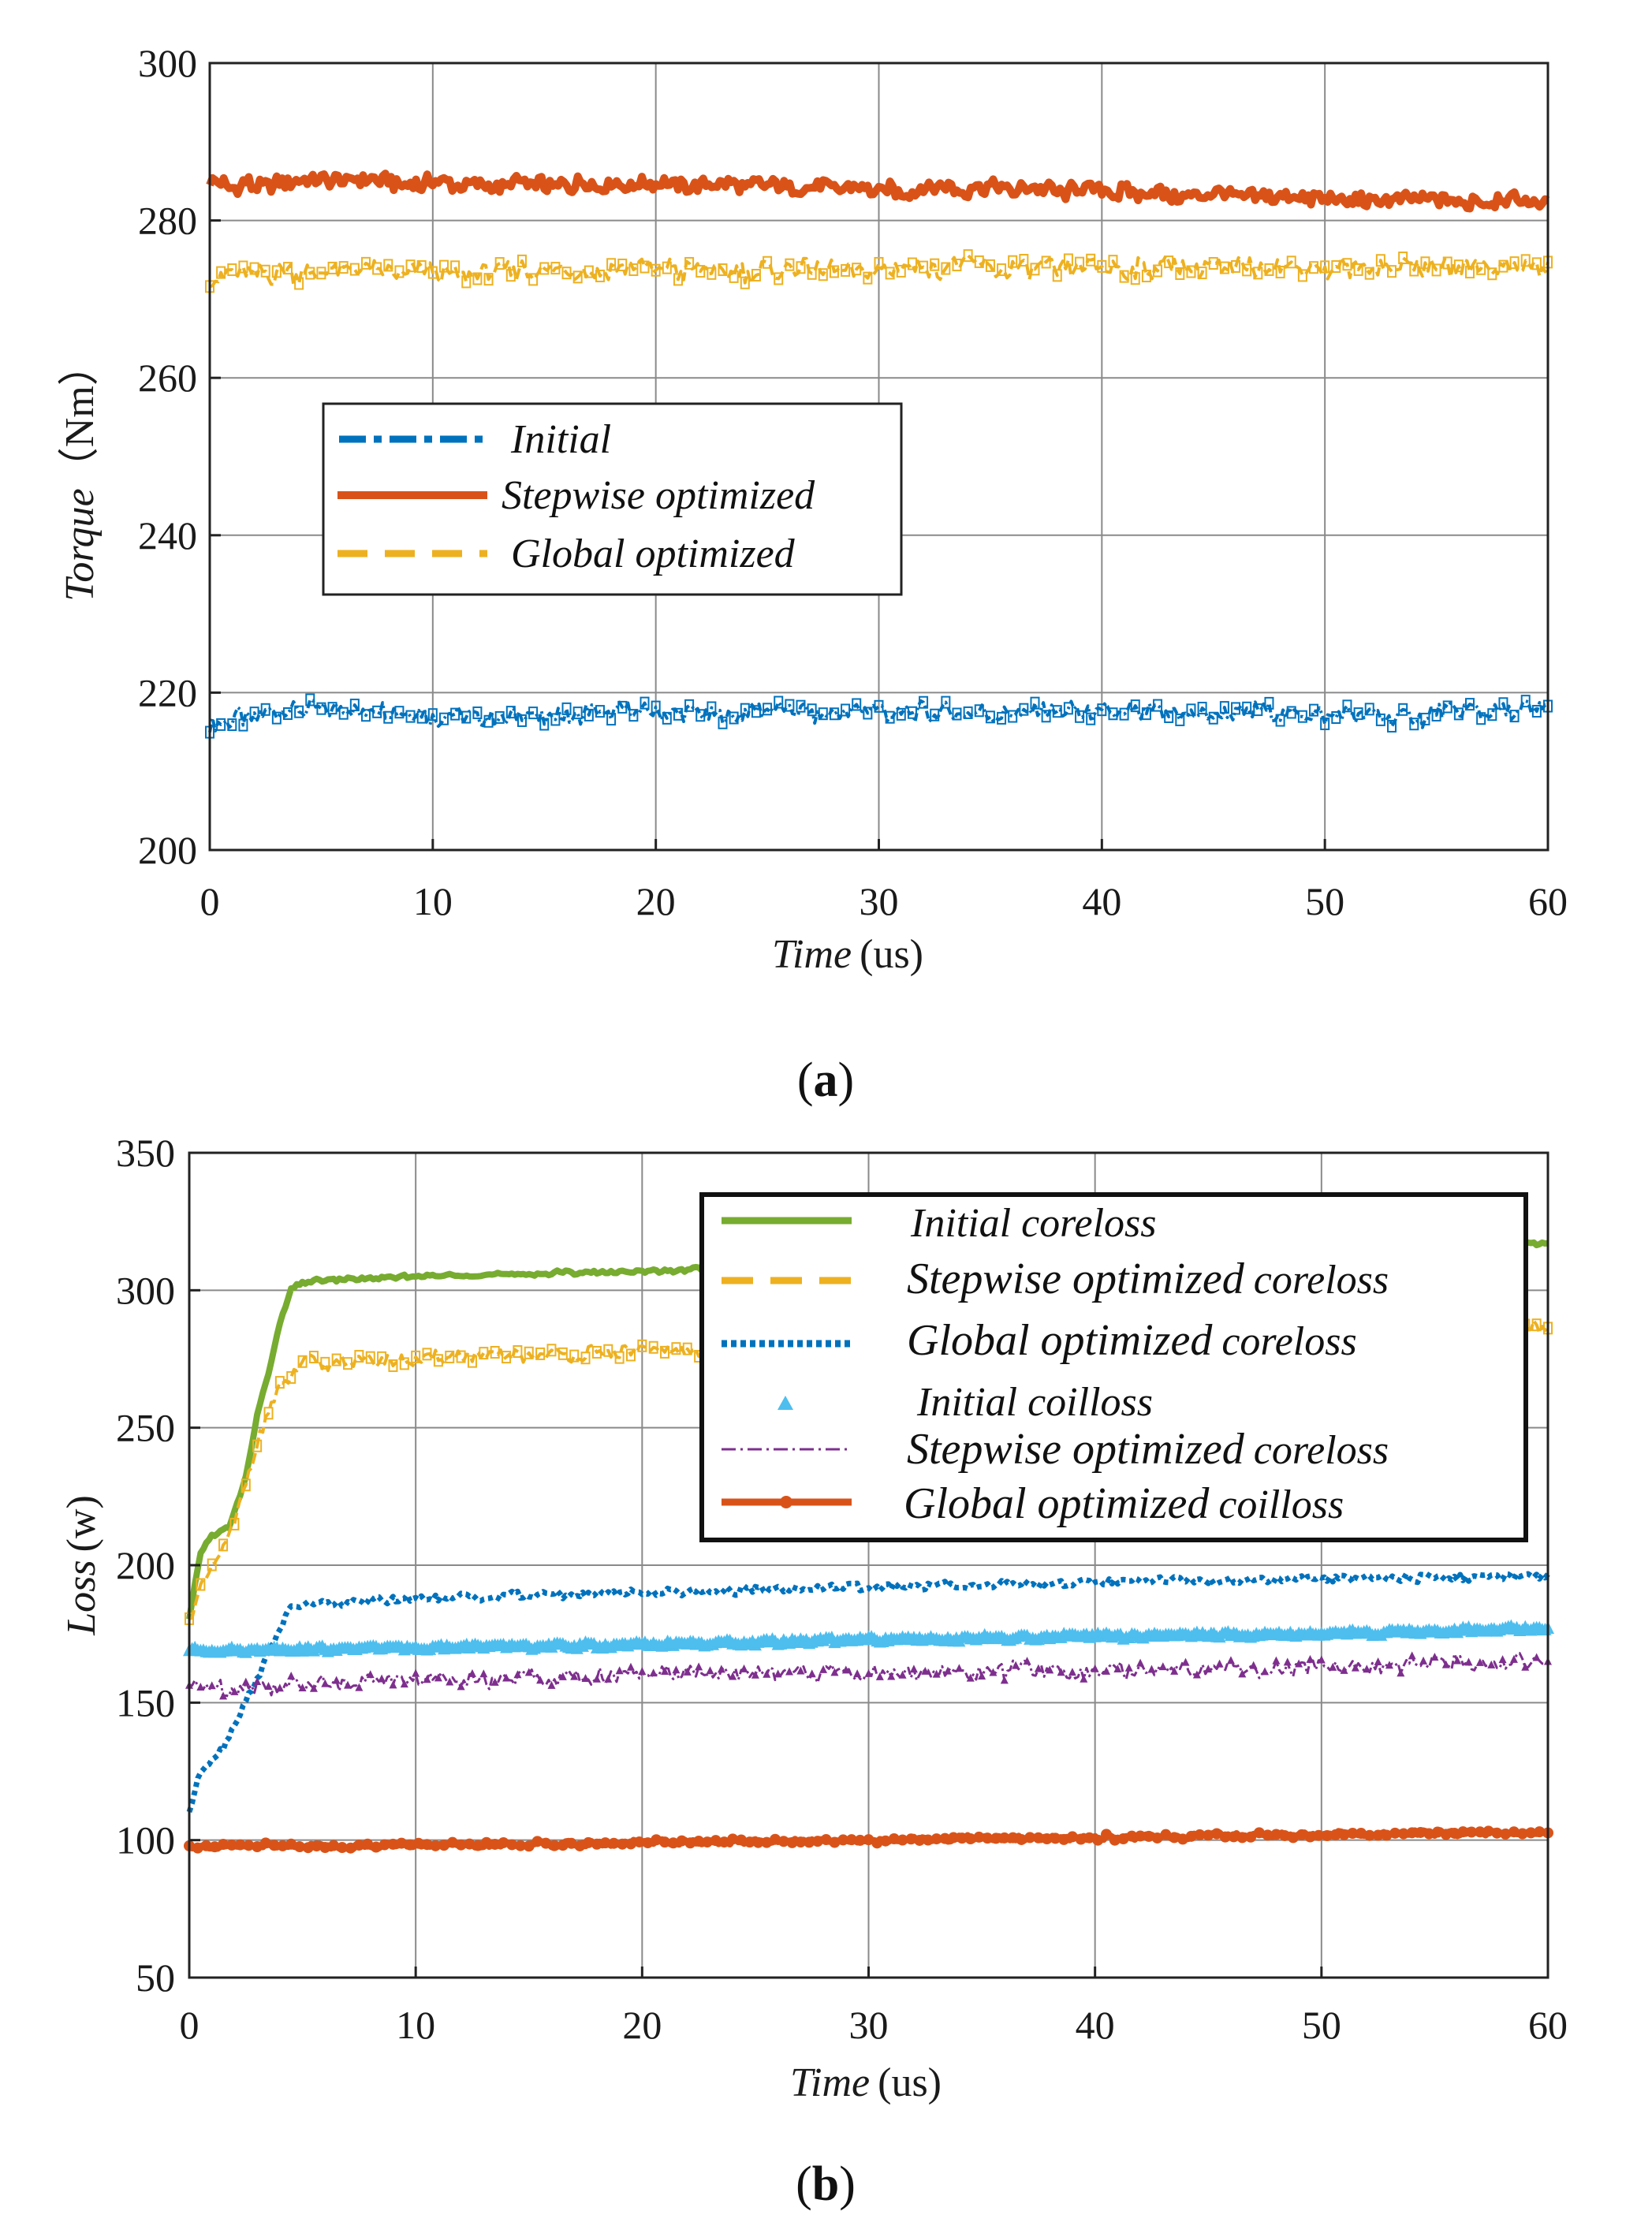  What do you see at coordinates (878, 191) in the screenshot?
I see `series-line-stepwise-optimized` at bounding box center [878, 191].